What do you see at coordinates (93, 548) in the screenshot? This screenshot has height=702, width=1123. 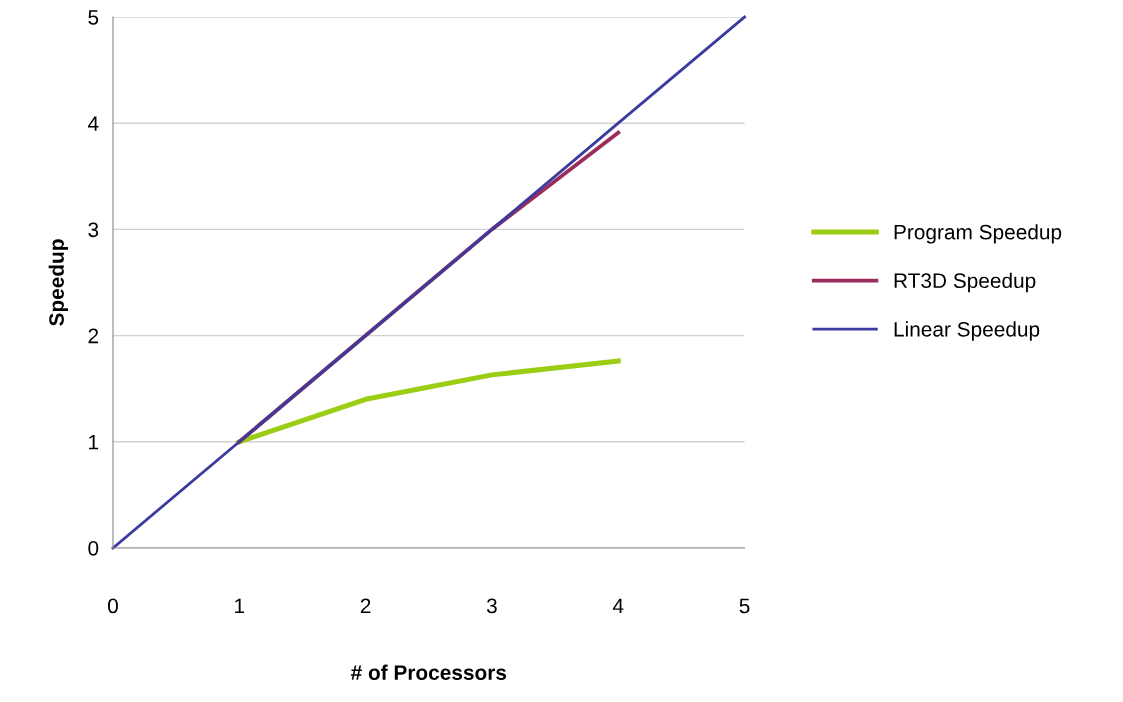 I see `y-tick-label: 0` at bounding box center [93, 548].